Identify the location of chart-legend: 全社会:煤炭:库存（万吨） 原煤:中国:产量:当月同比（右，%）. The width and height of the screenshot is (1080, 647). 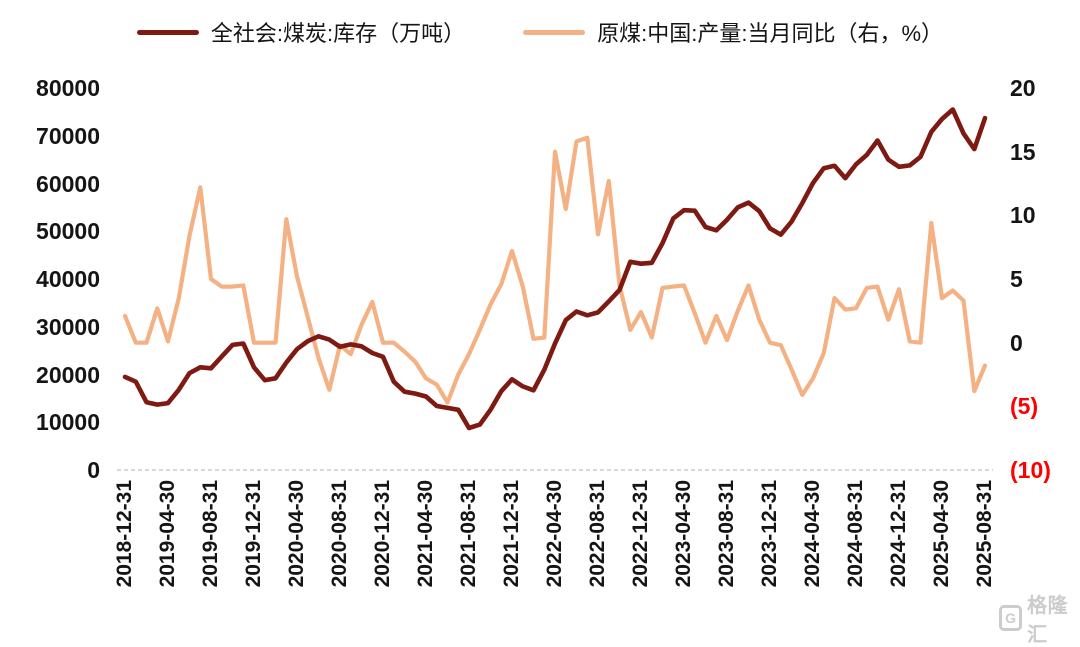
(540, 32).